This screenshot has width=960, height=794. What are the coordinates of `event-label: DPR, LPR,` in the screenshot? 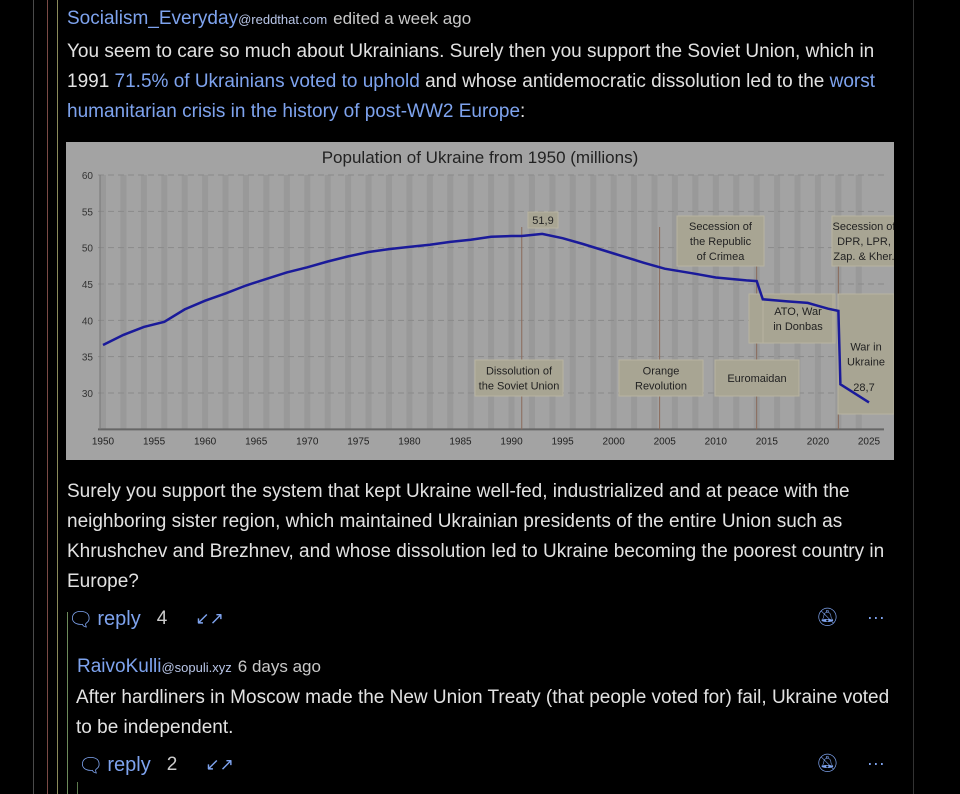 It's located at (864, 242).